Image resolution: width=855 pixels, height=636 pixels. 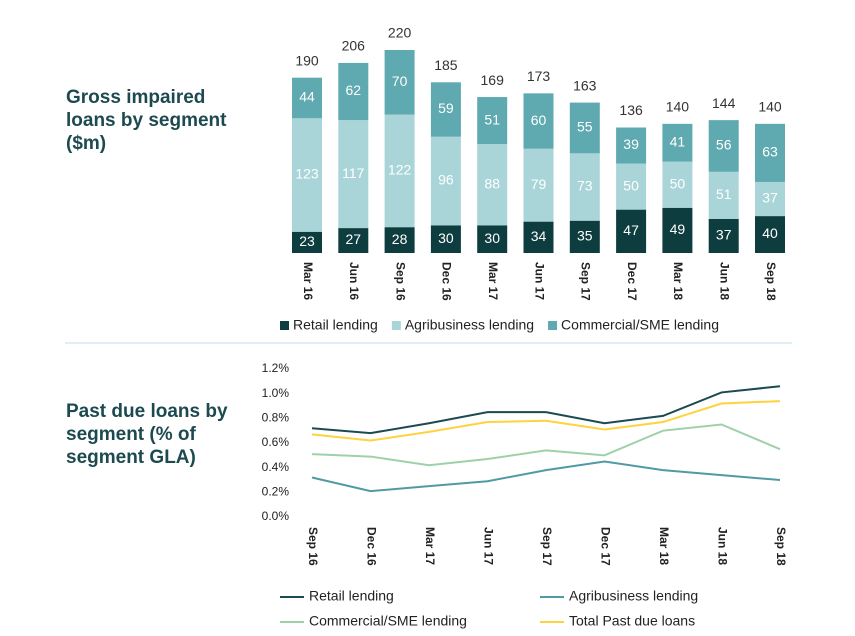 I want to click on total-label: 173, so click(x=539, y=76).